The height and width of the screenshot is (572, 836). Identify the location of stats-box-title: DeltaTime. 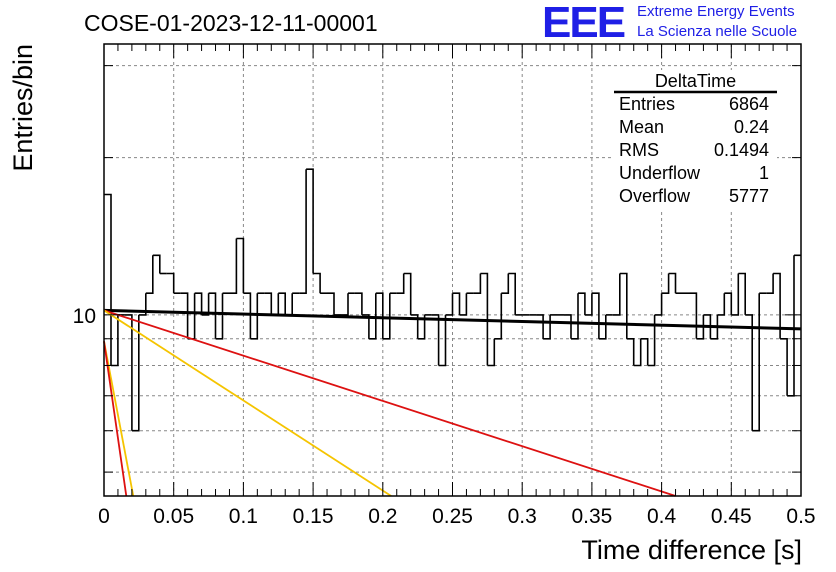
(695, 81).